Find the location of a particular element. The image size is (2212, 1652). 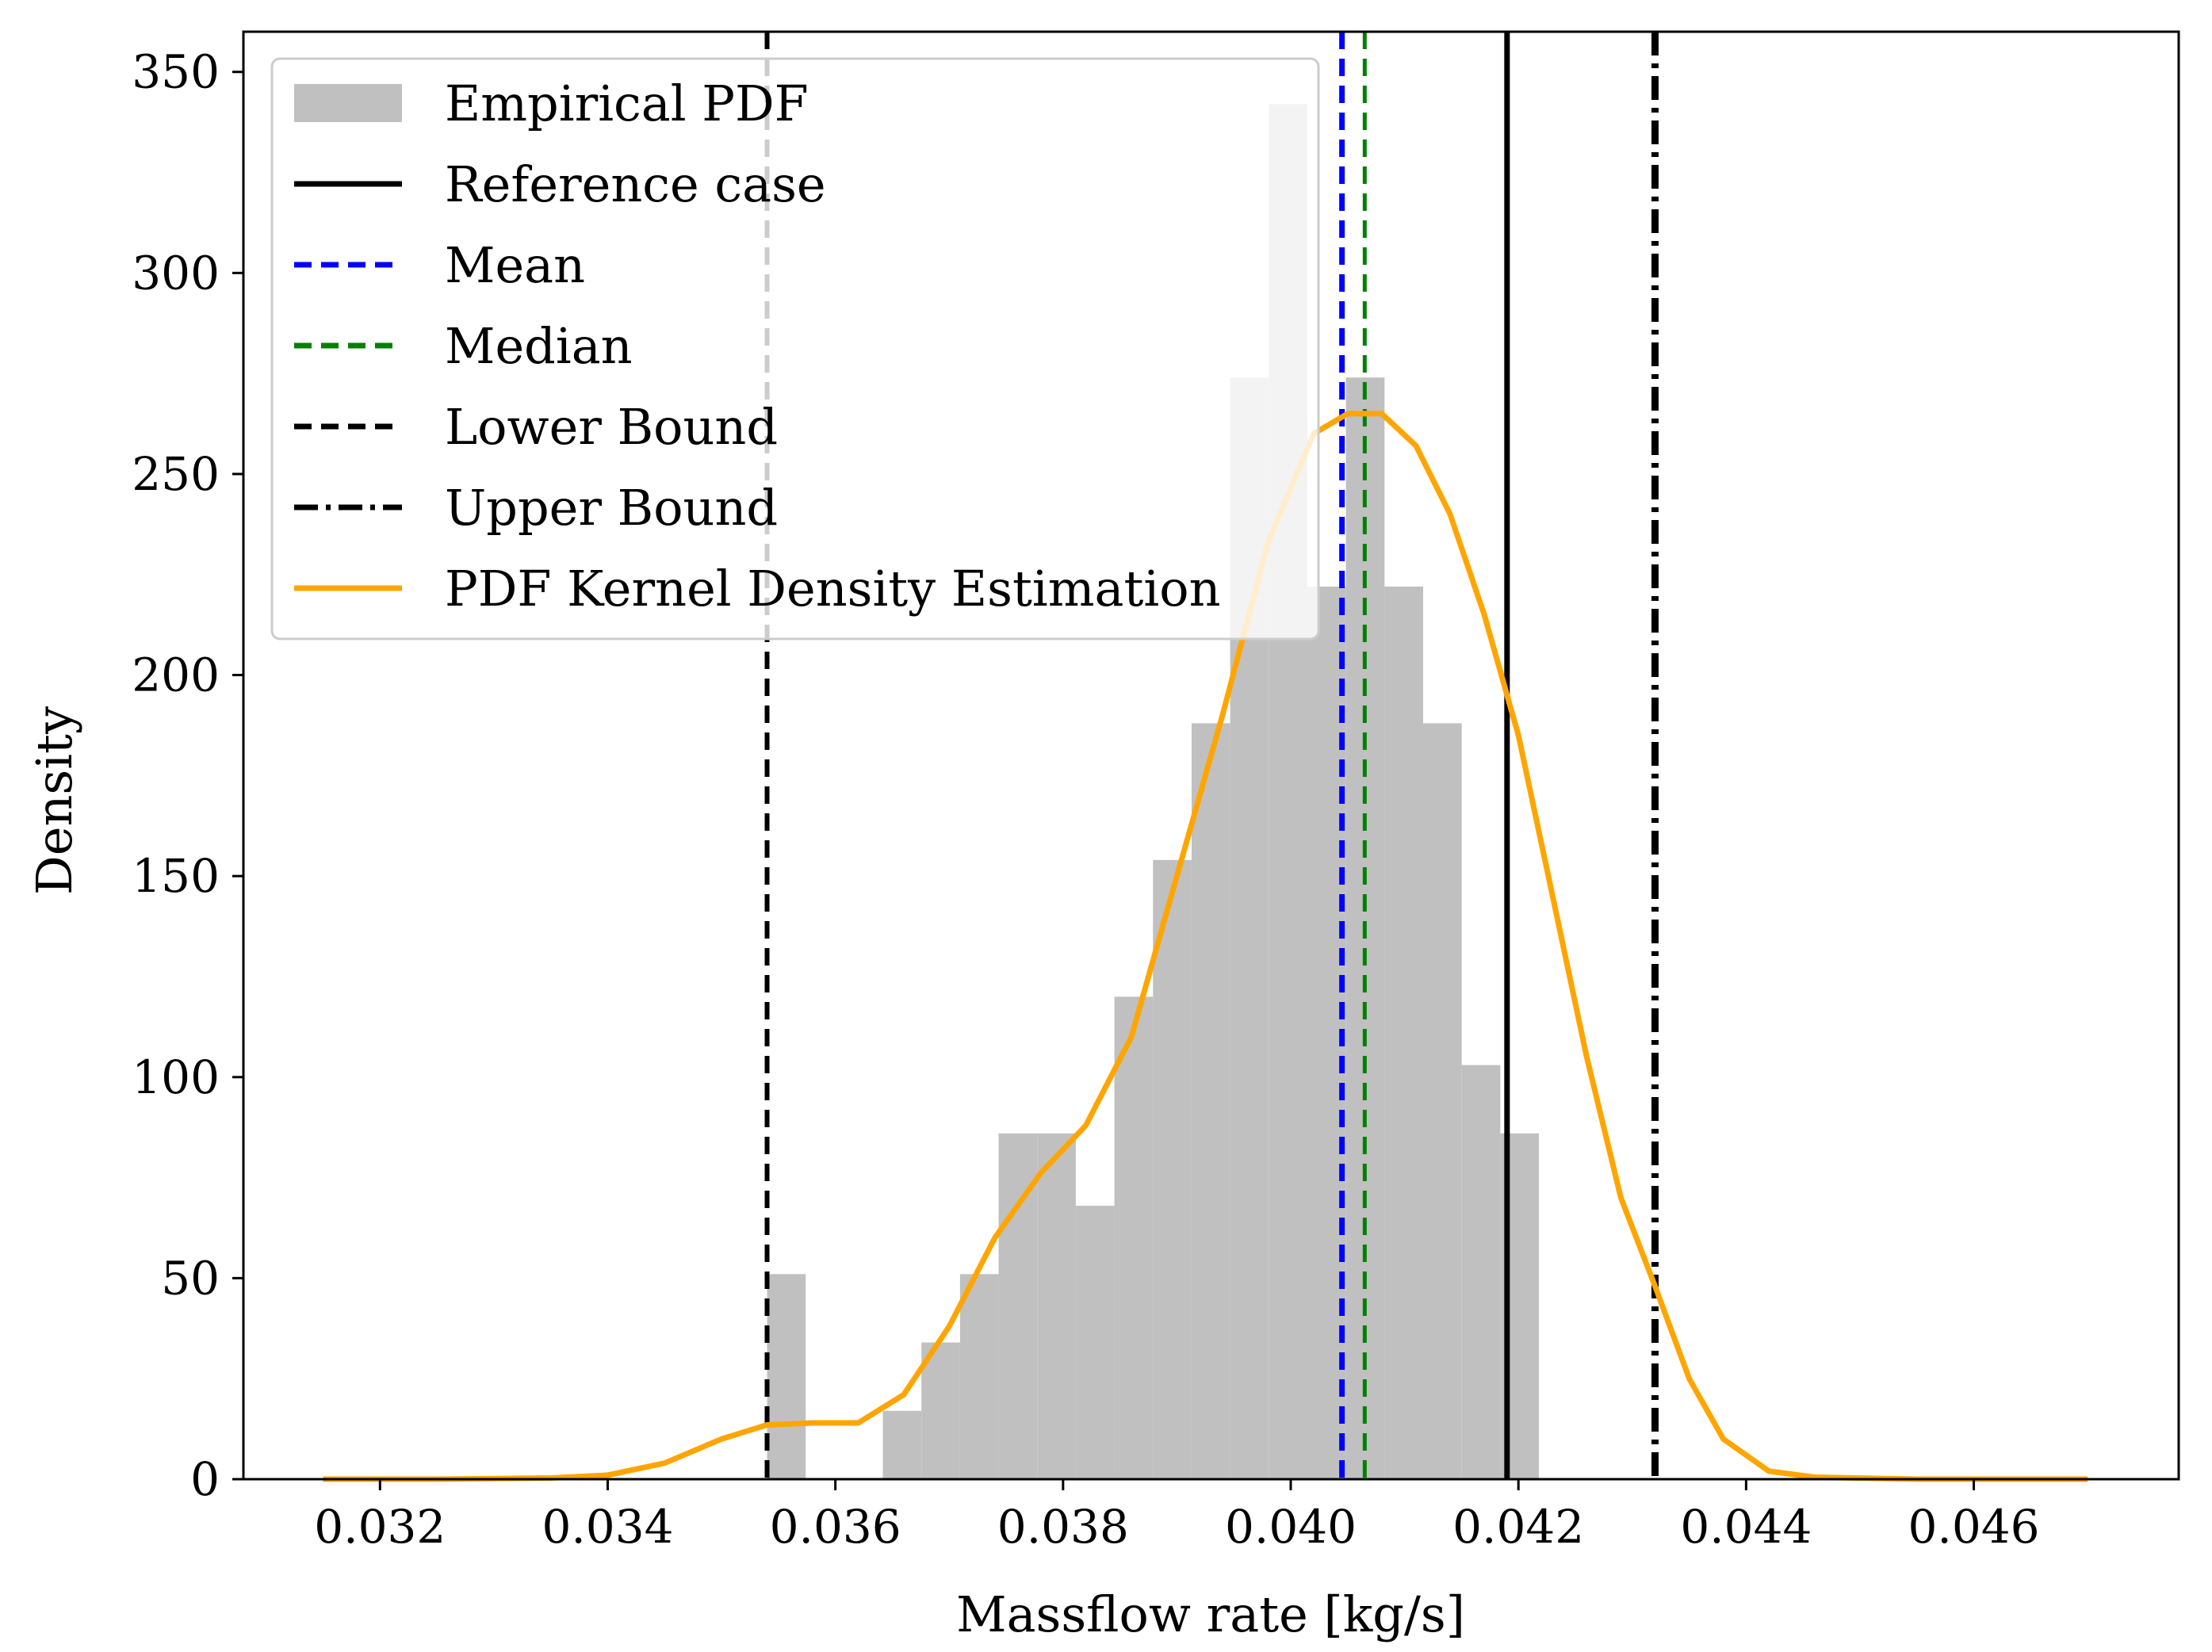

legend-label: Lower Bound is located at coordinates (611, 427).